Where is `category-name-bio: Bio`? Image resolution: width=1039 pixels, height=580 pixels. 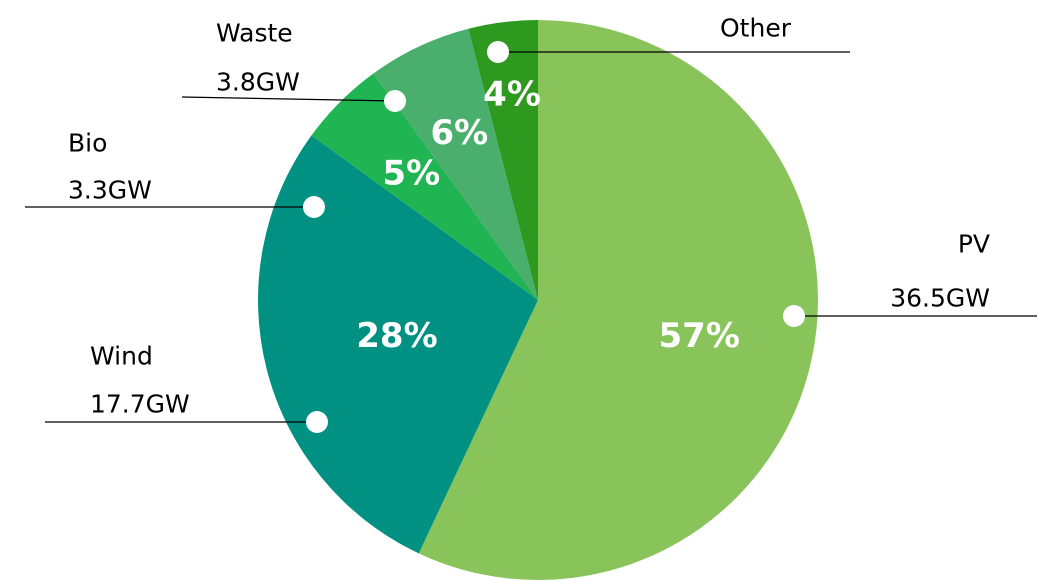
category-name-bio: Bio is located at coordinates (87, 143).